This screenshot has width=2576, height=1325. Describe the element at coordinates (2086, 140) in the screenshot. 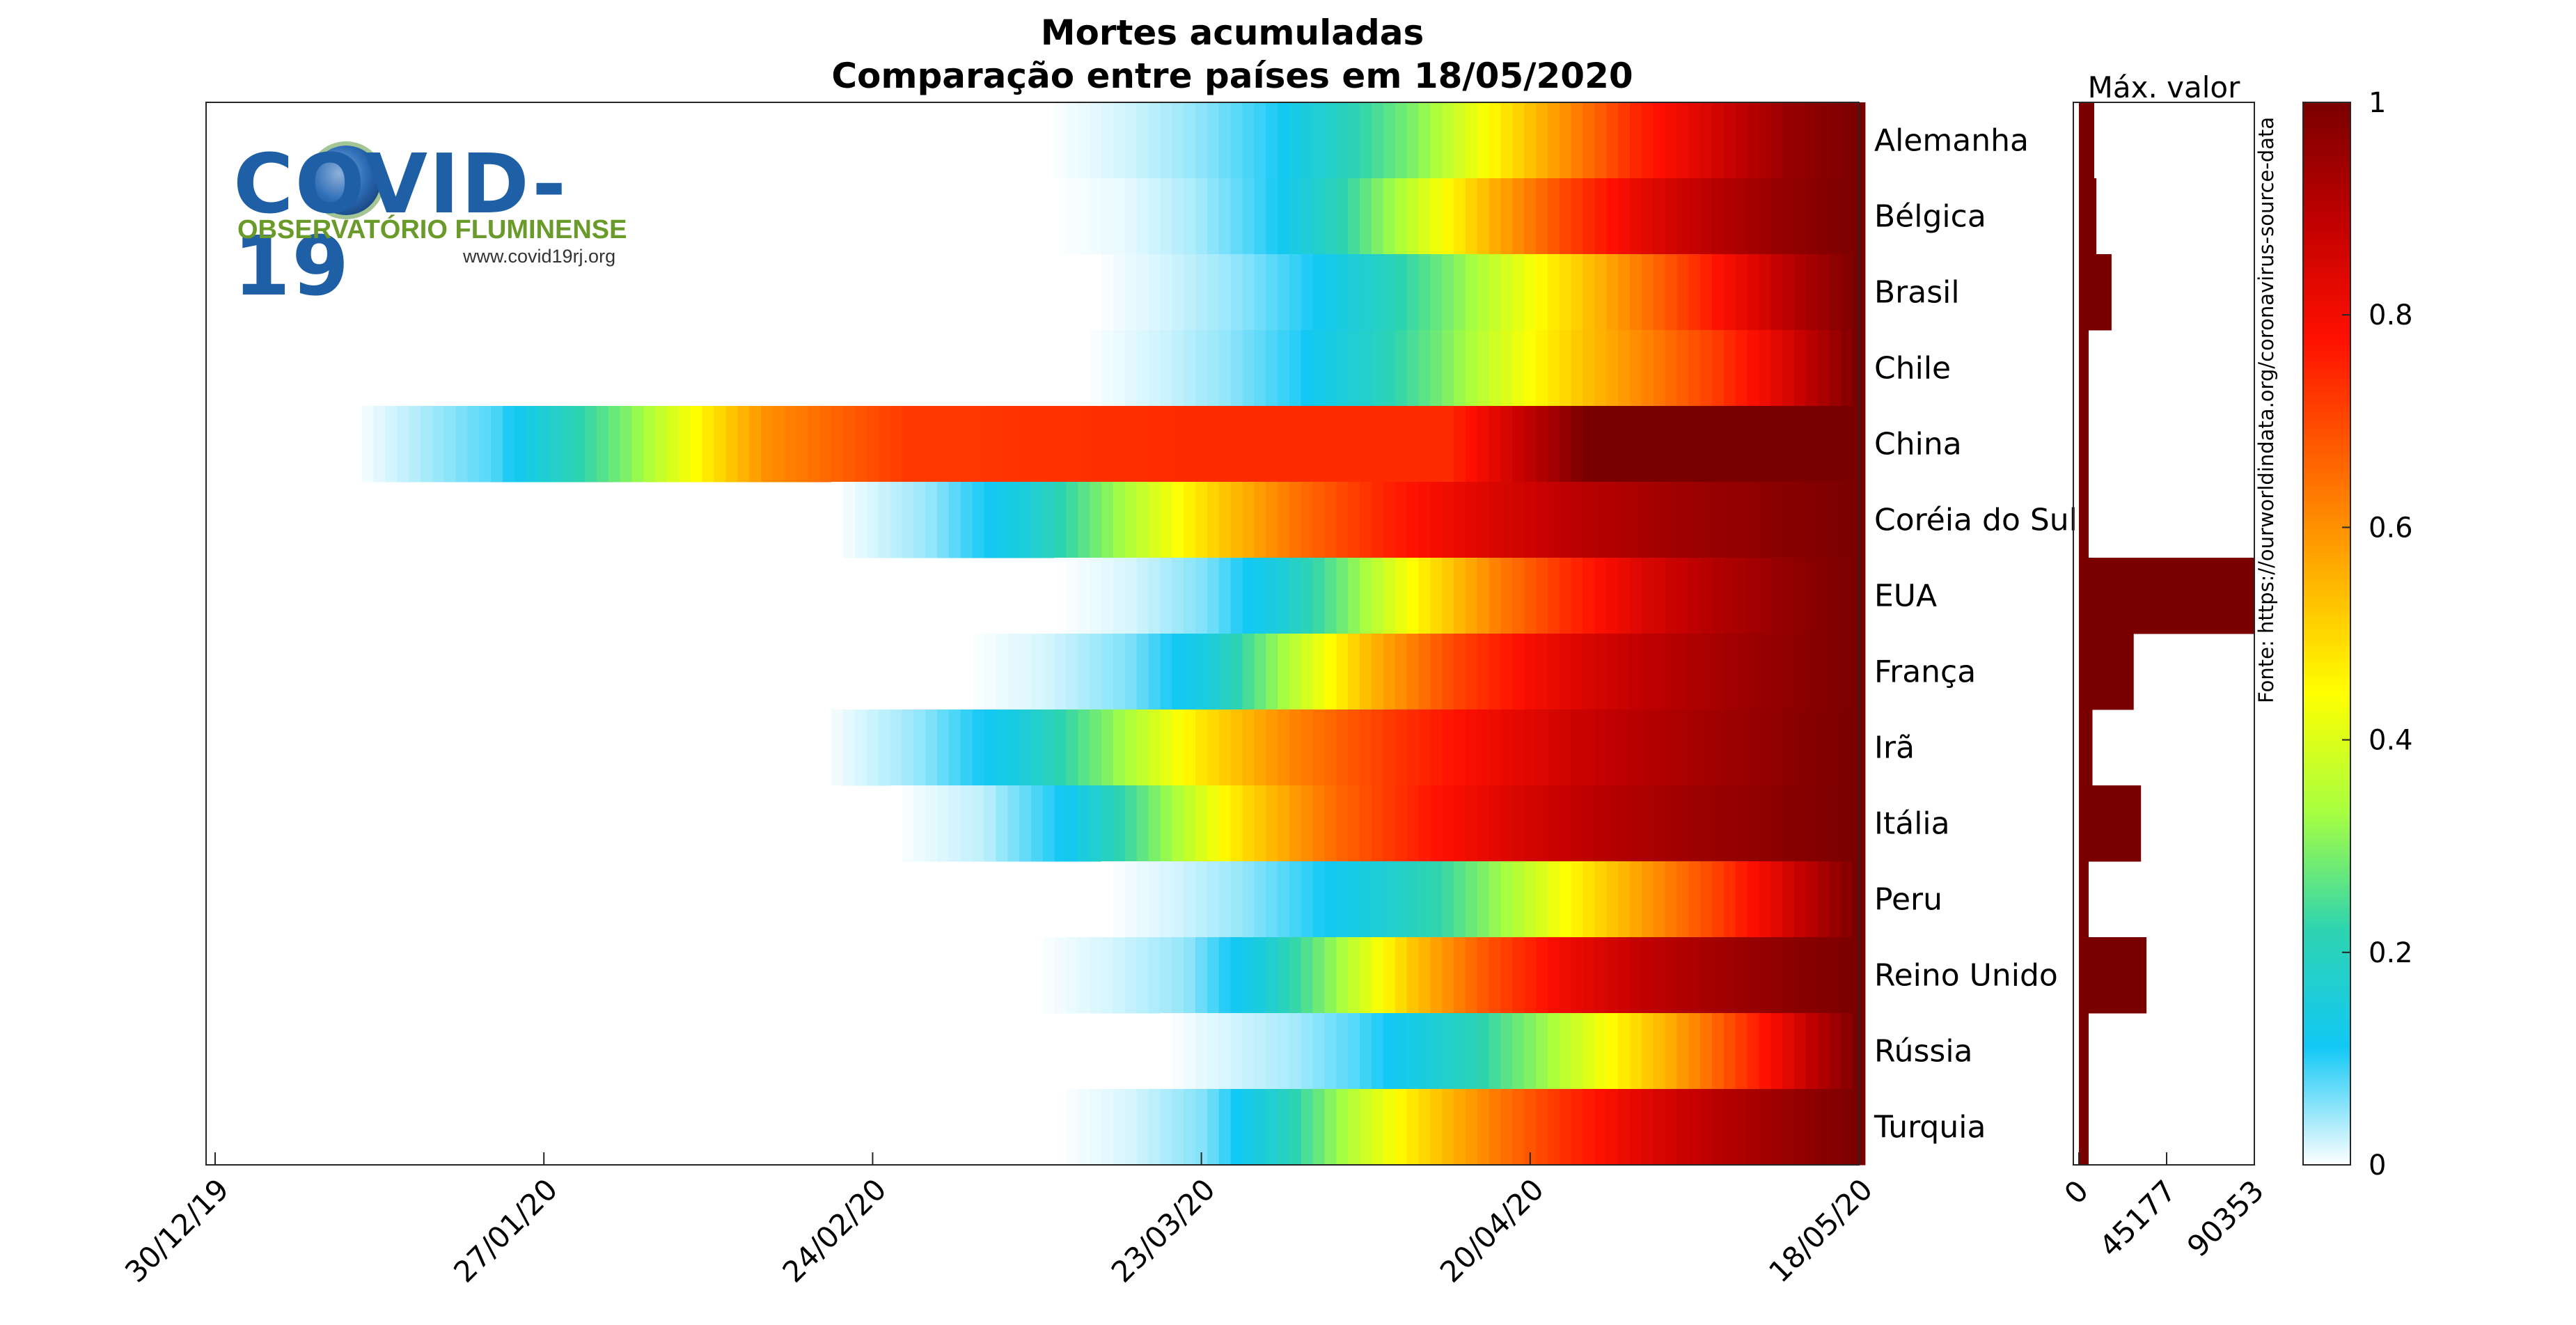

I see `max-value-bar` at that location.